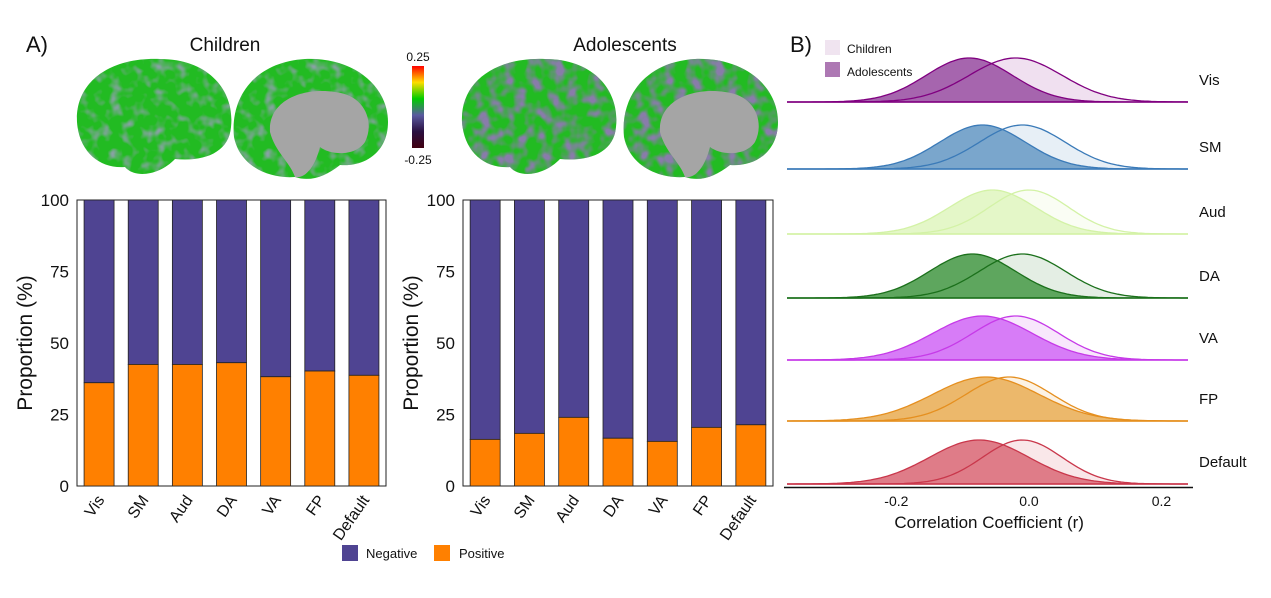 The width and height of the screenshot is (1271, 598). What do you see at coordinates (37, 44) in the screenshot?
I see `panel-a-label: A)` at bounding box center [37, 44].